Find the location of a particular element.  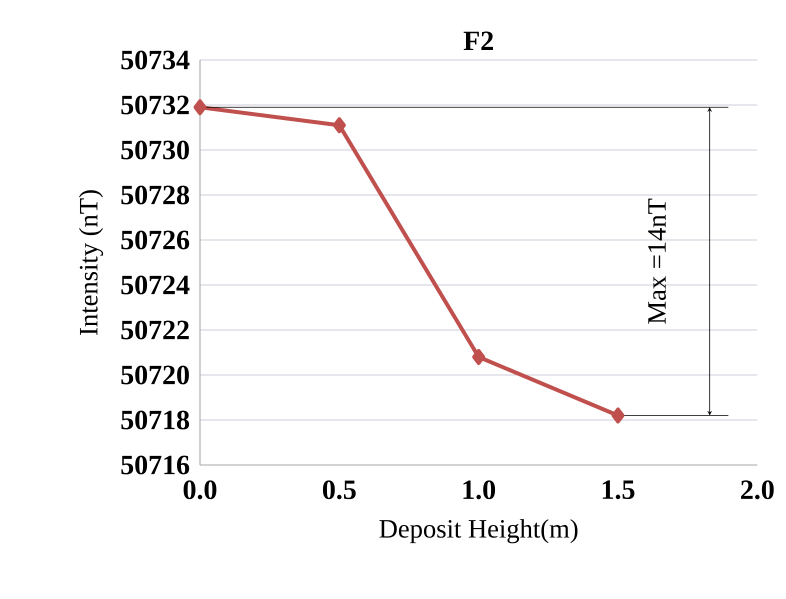

y-axis-title: Intensity (nT) is located at coordinates (91, 262).